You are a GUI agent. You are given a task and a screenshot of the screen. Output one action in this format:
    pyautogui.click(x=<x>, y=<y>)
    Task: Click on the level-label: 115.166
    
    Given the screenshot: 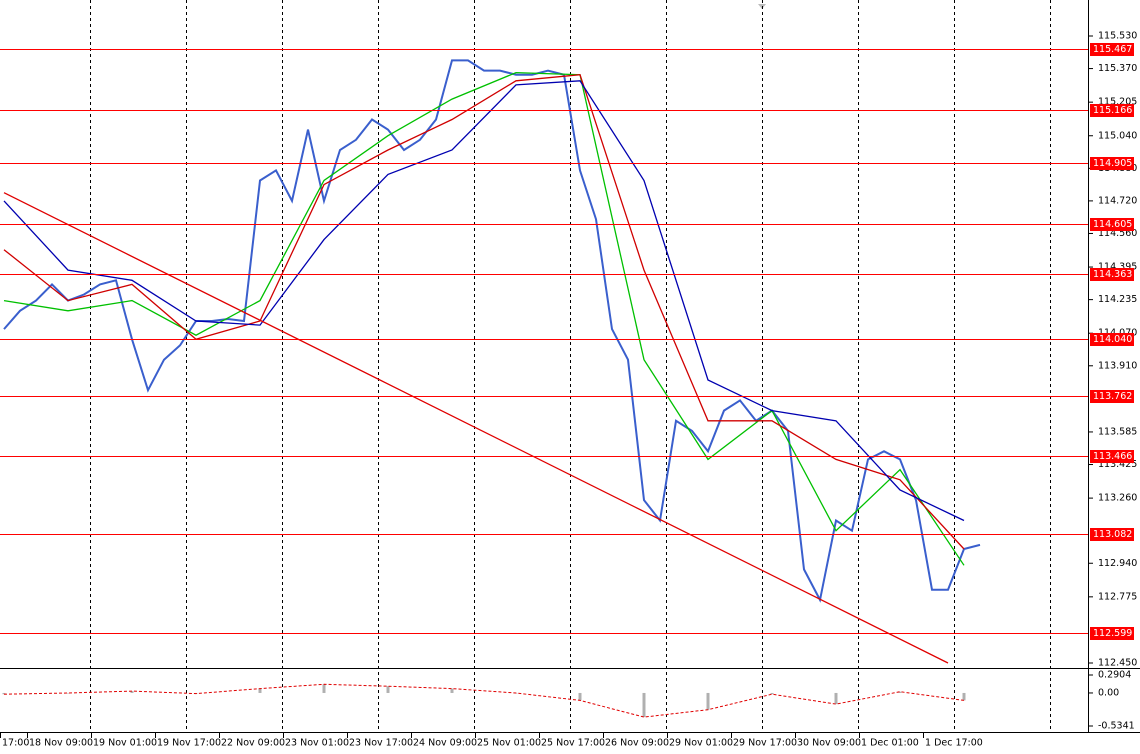 What is the action you would take?
    pyautogui.click(x=1112, y=110)
    